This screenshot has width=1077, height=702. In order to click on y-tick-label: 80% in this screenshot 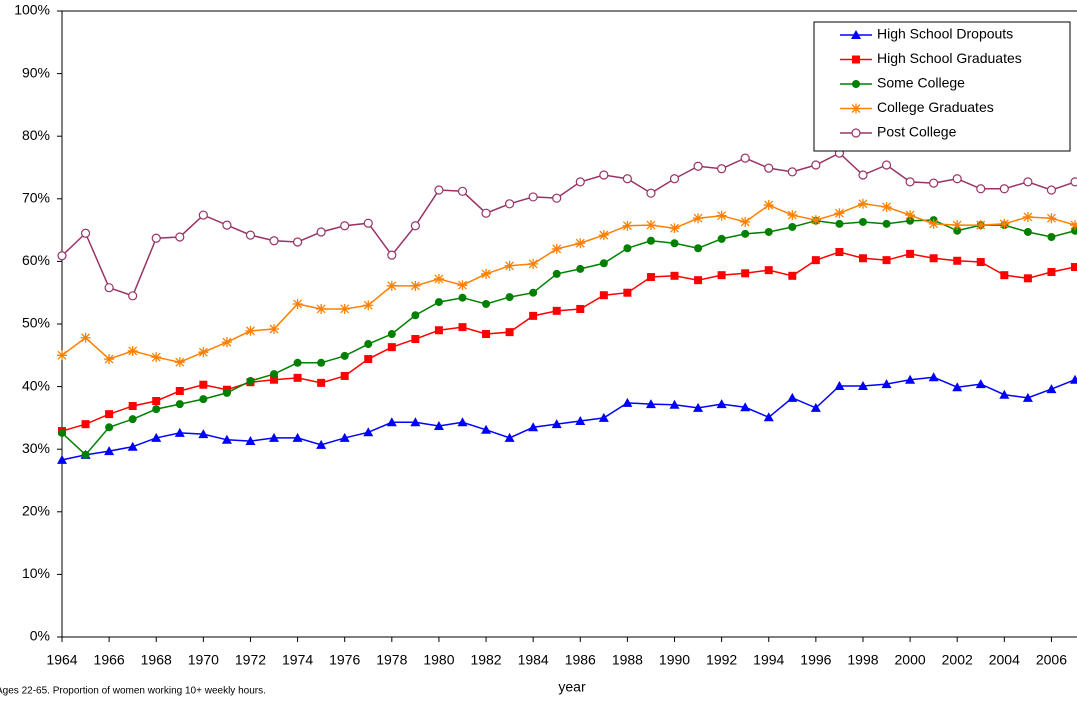, I will do `click(36, 135)`.